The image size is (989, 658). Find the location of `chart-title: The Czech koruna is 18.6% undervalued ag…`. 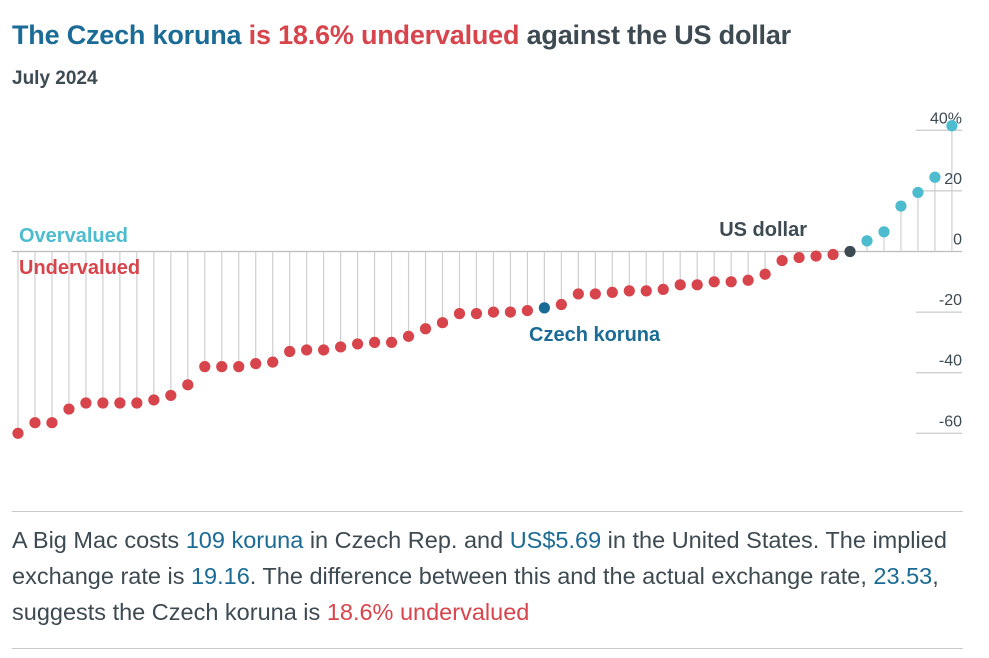

chart-title: The Czech koruna is 18.6% undervalued ag… is located at coordinates (401, 35).